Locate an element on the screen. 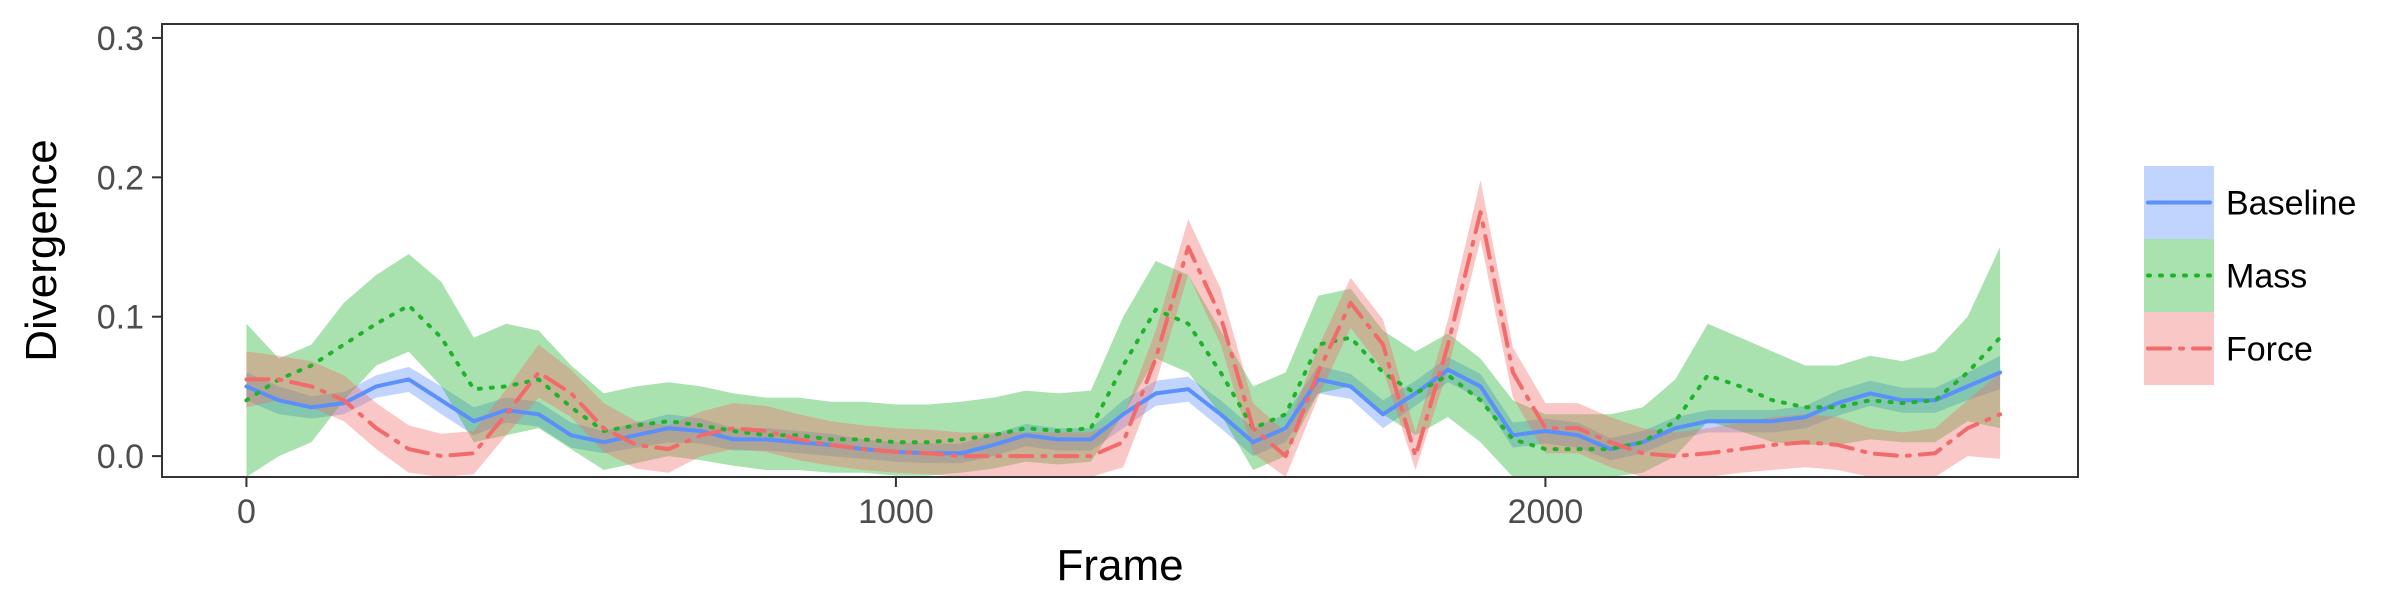 The height and width of the screenshot is (600, 2400). x-tick-label: 0 is located at coordinates (246, 512).